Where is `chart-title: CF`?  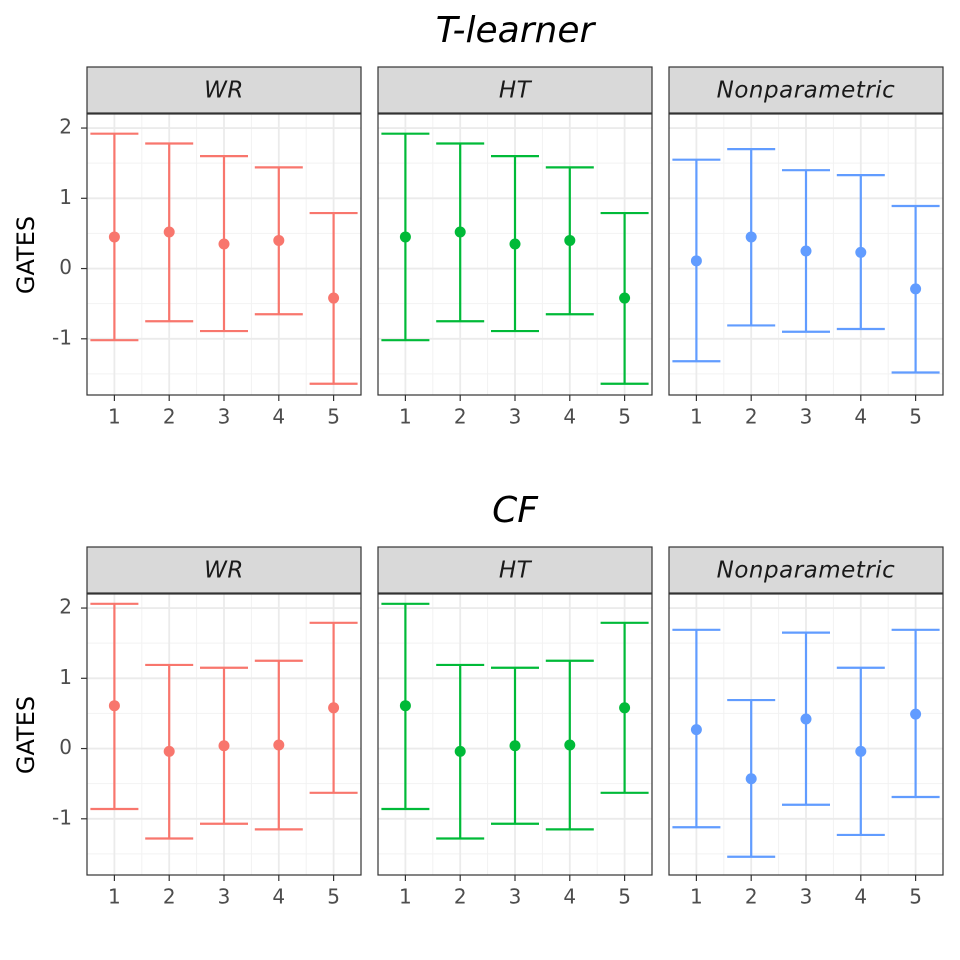 chart-title: CF is located at coordinates (515, 510).